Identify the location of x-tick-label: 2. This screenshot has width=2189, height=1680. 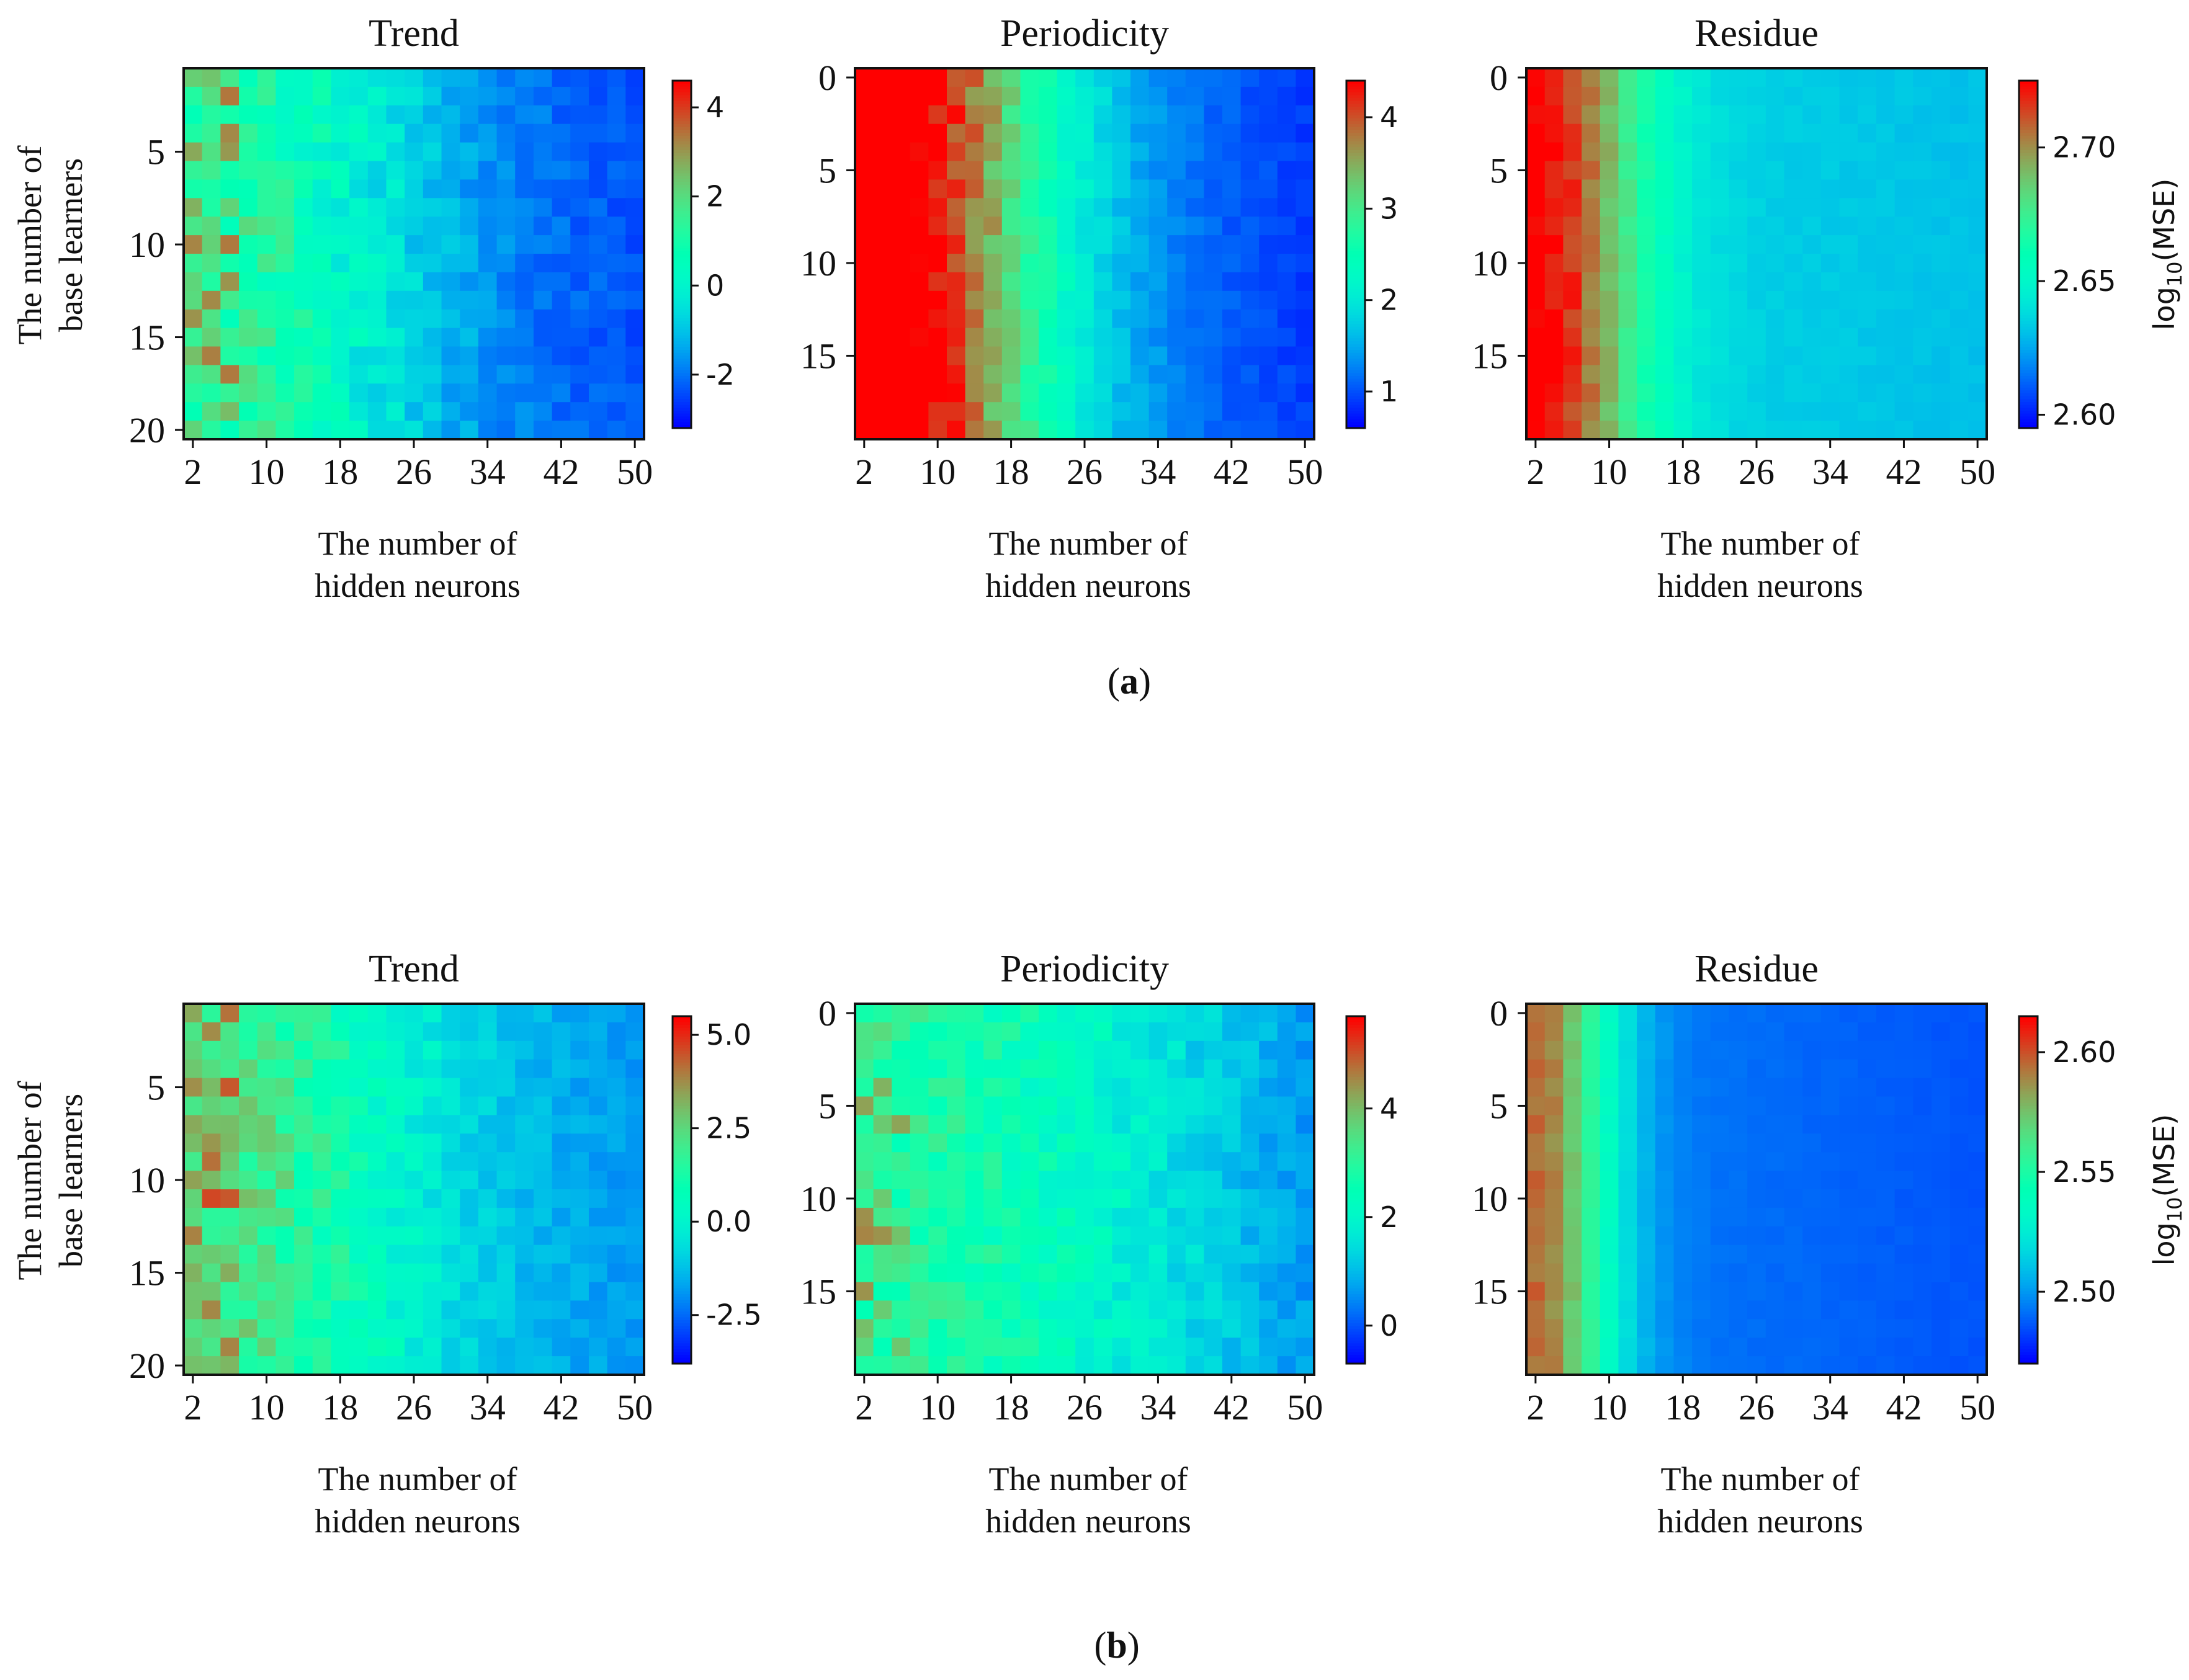
(1535, 472).